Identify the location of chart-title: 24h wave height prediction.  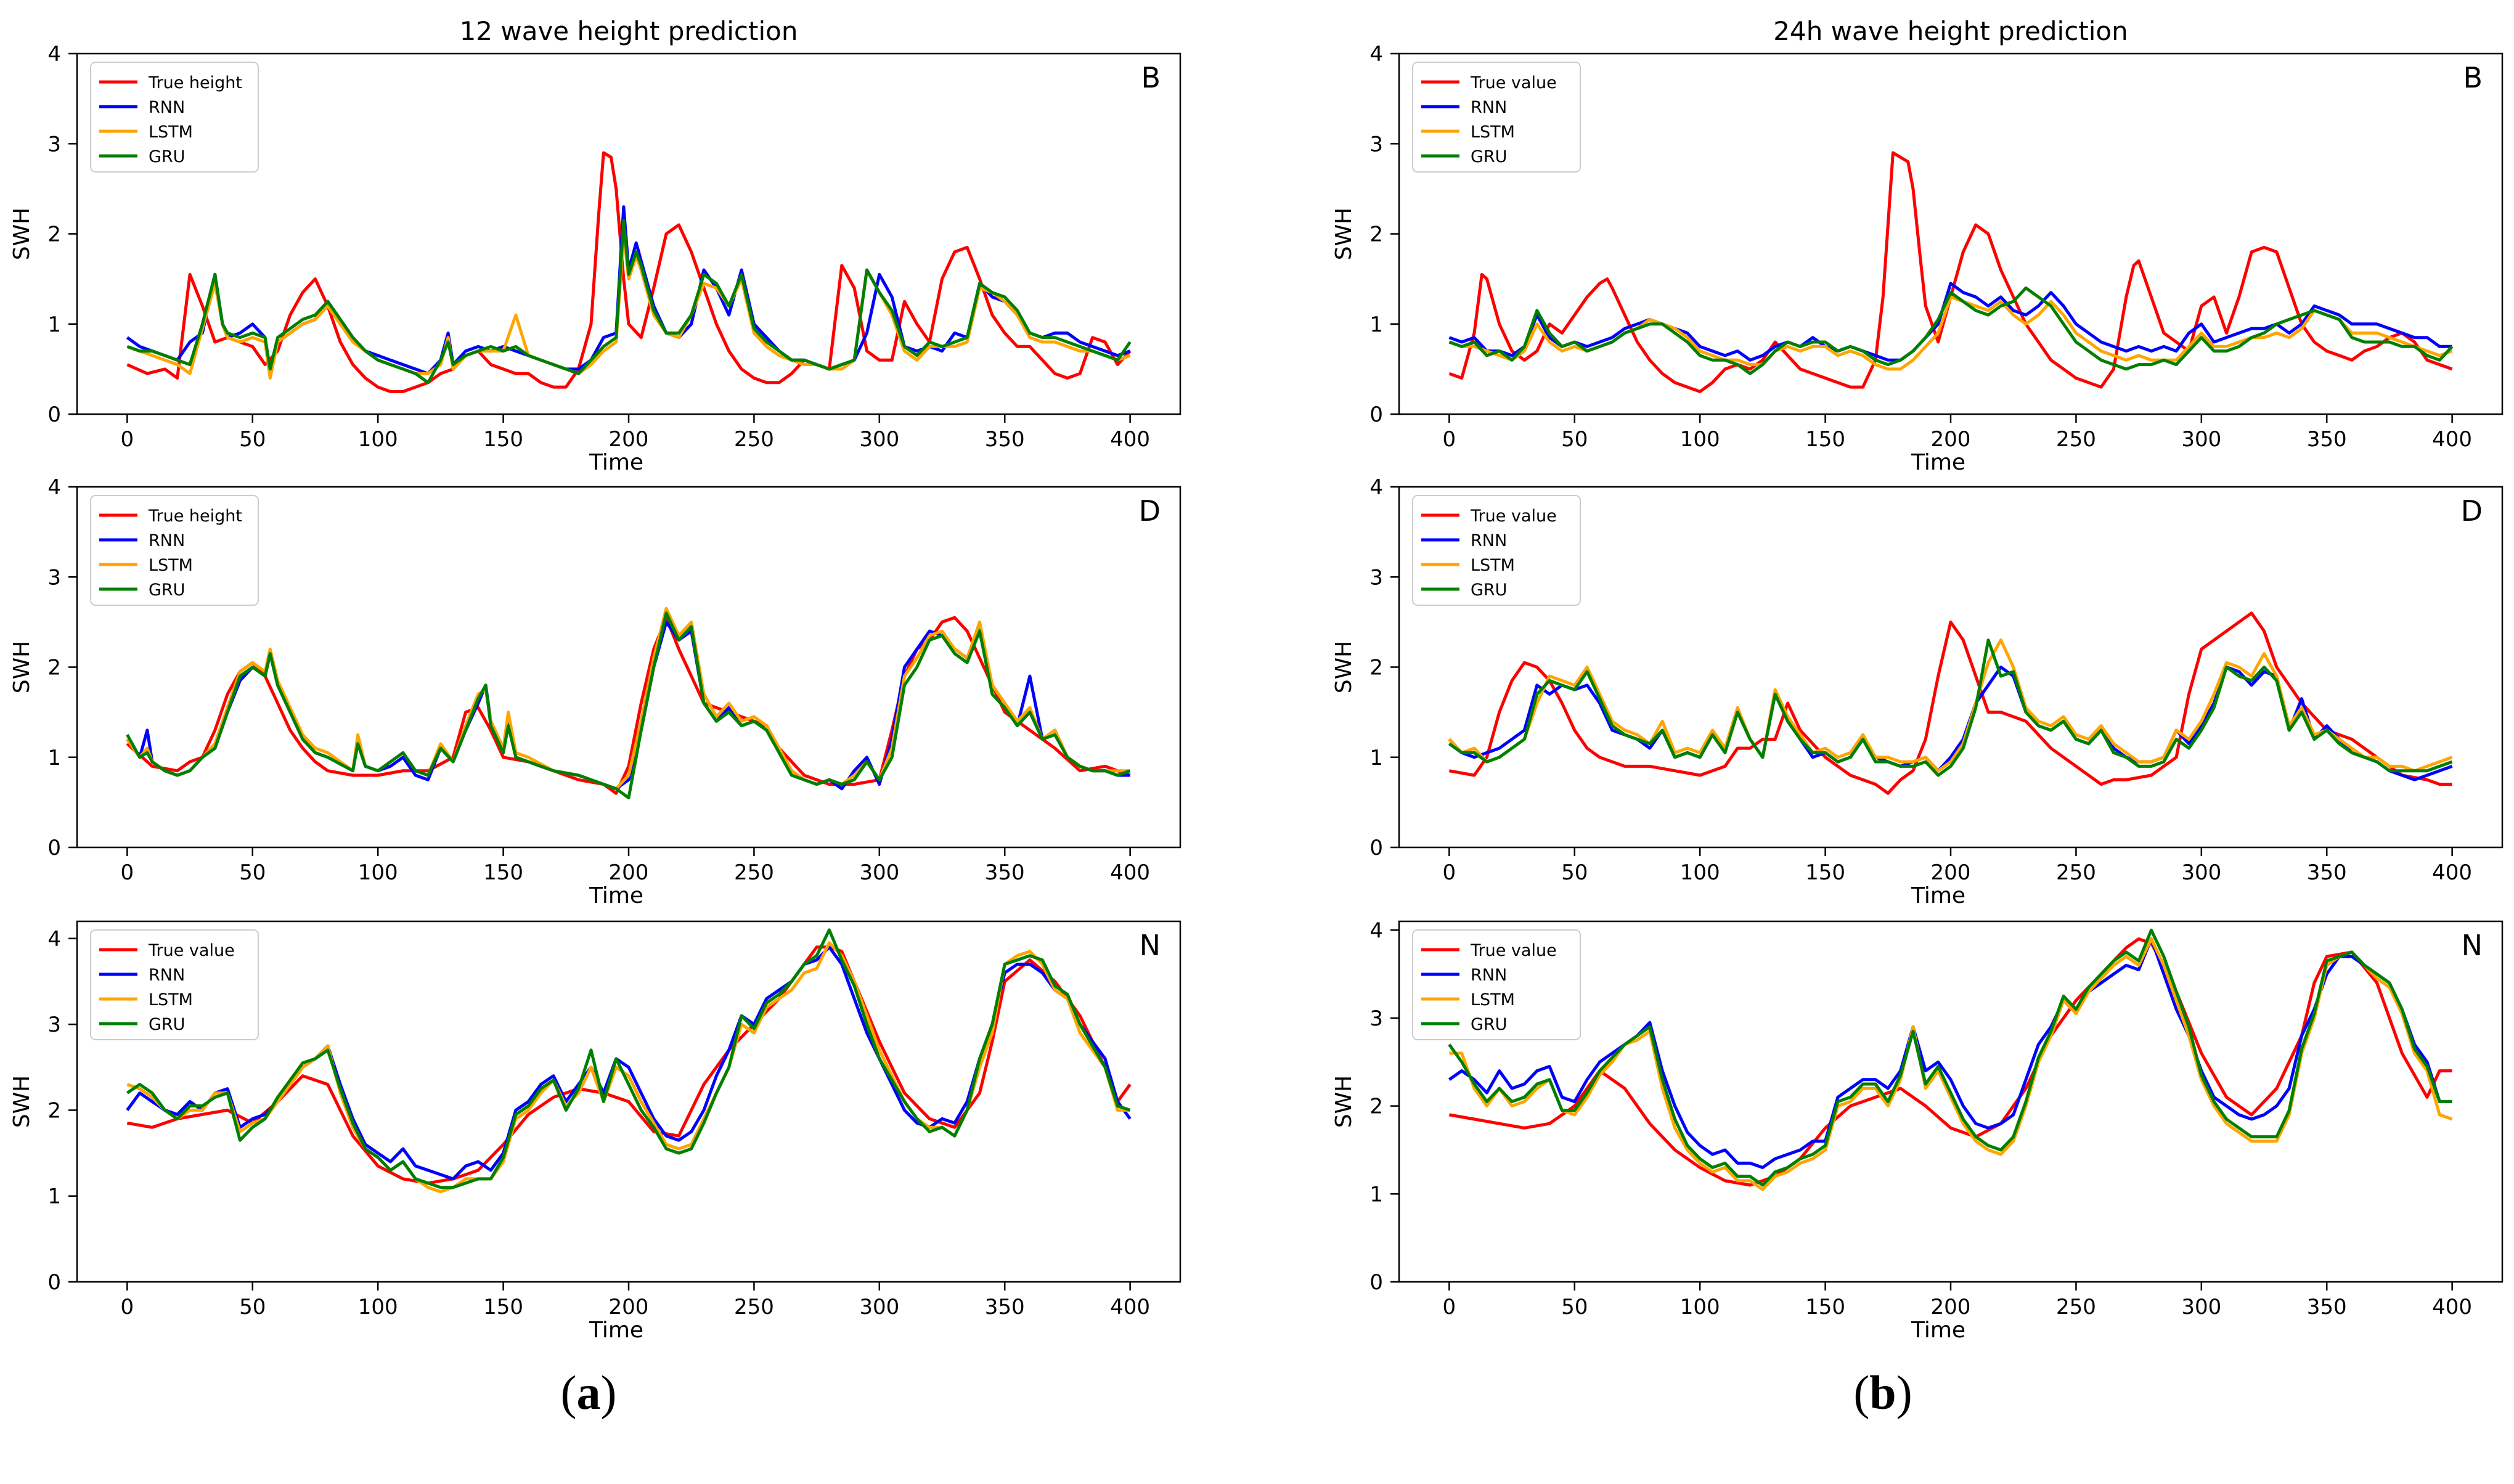
(1950, 31).